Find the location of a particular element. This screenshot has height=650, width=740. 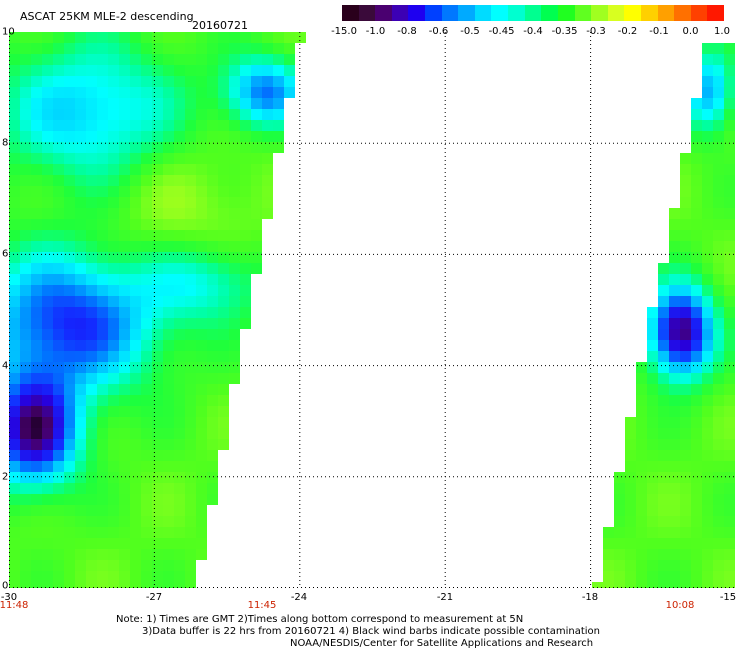

colorbar-tick-label: 0.0 is located at coordinates (690, 31).